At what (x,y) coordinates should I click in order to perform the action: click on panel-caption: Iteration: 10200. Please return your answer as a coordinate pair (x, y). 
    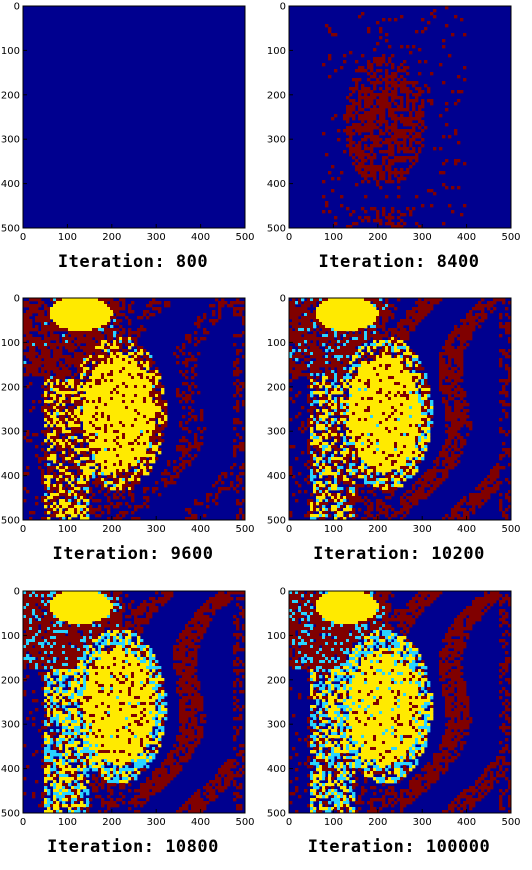
    Looking at the image, I should click on (399, 554).